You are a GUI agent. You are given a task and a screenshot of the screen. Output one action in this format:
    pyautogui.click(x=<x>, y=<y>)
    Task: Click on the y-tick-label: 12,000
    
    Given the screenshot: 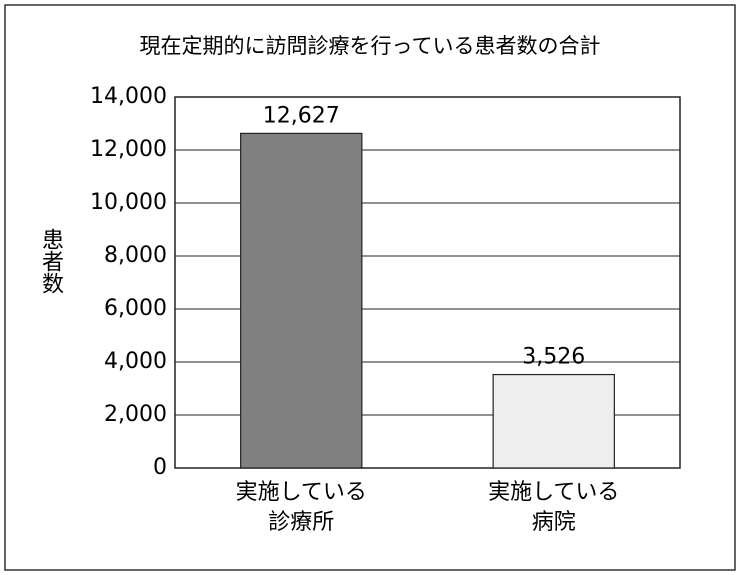 What is the action you would take?
    pyautogui.click(x=128, y=149)
    